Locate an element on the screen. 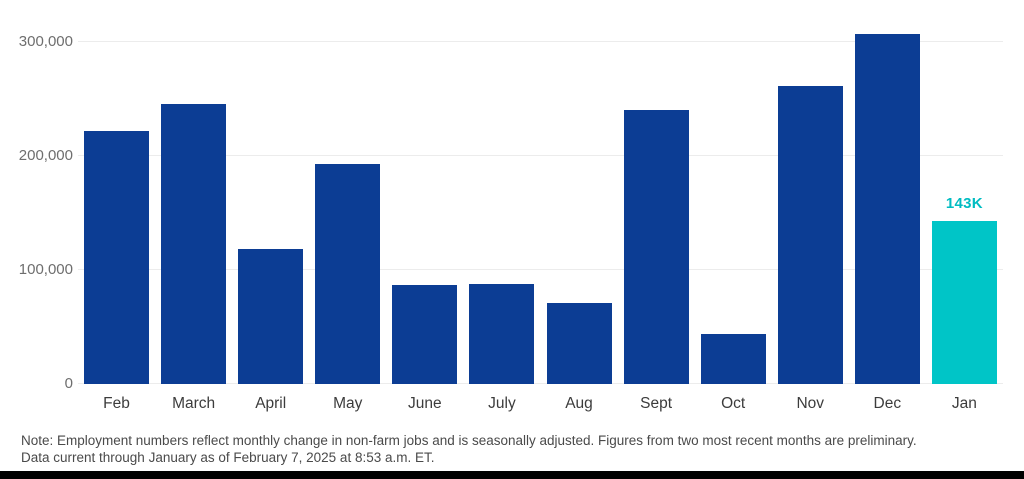 This screenshot has width=1024, height=479. bar-dec is located at coordinates (887, 209).